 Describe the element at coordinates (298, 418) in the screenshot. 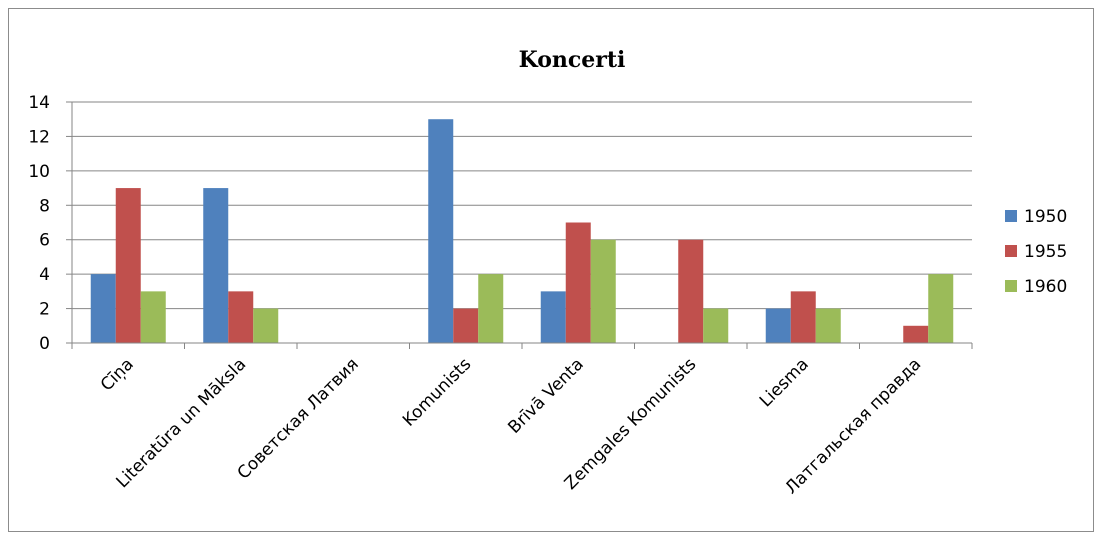

I see `x-category-label: Советская Латвия` at that location.